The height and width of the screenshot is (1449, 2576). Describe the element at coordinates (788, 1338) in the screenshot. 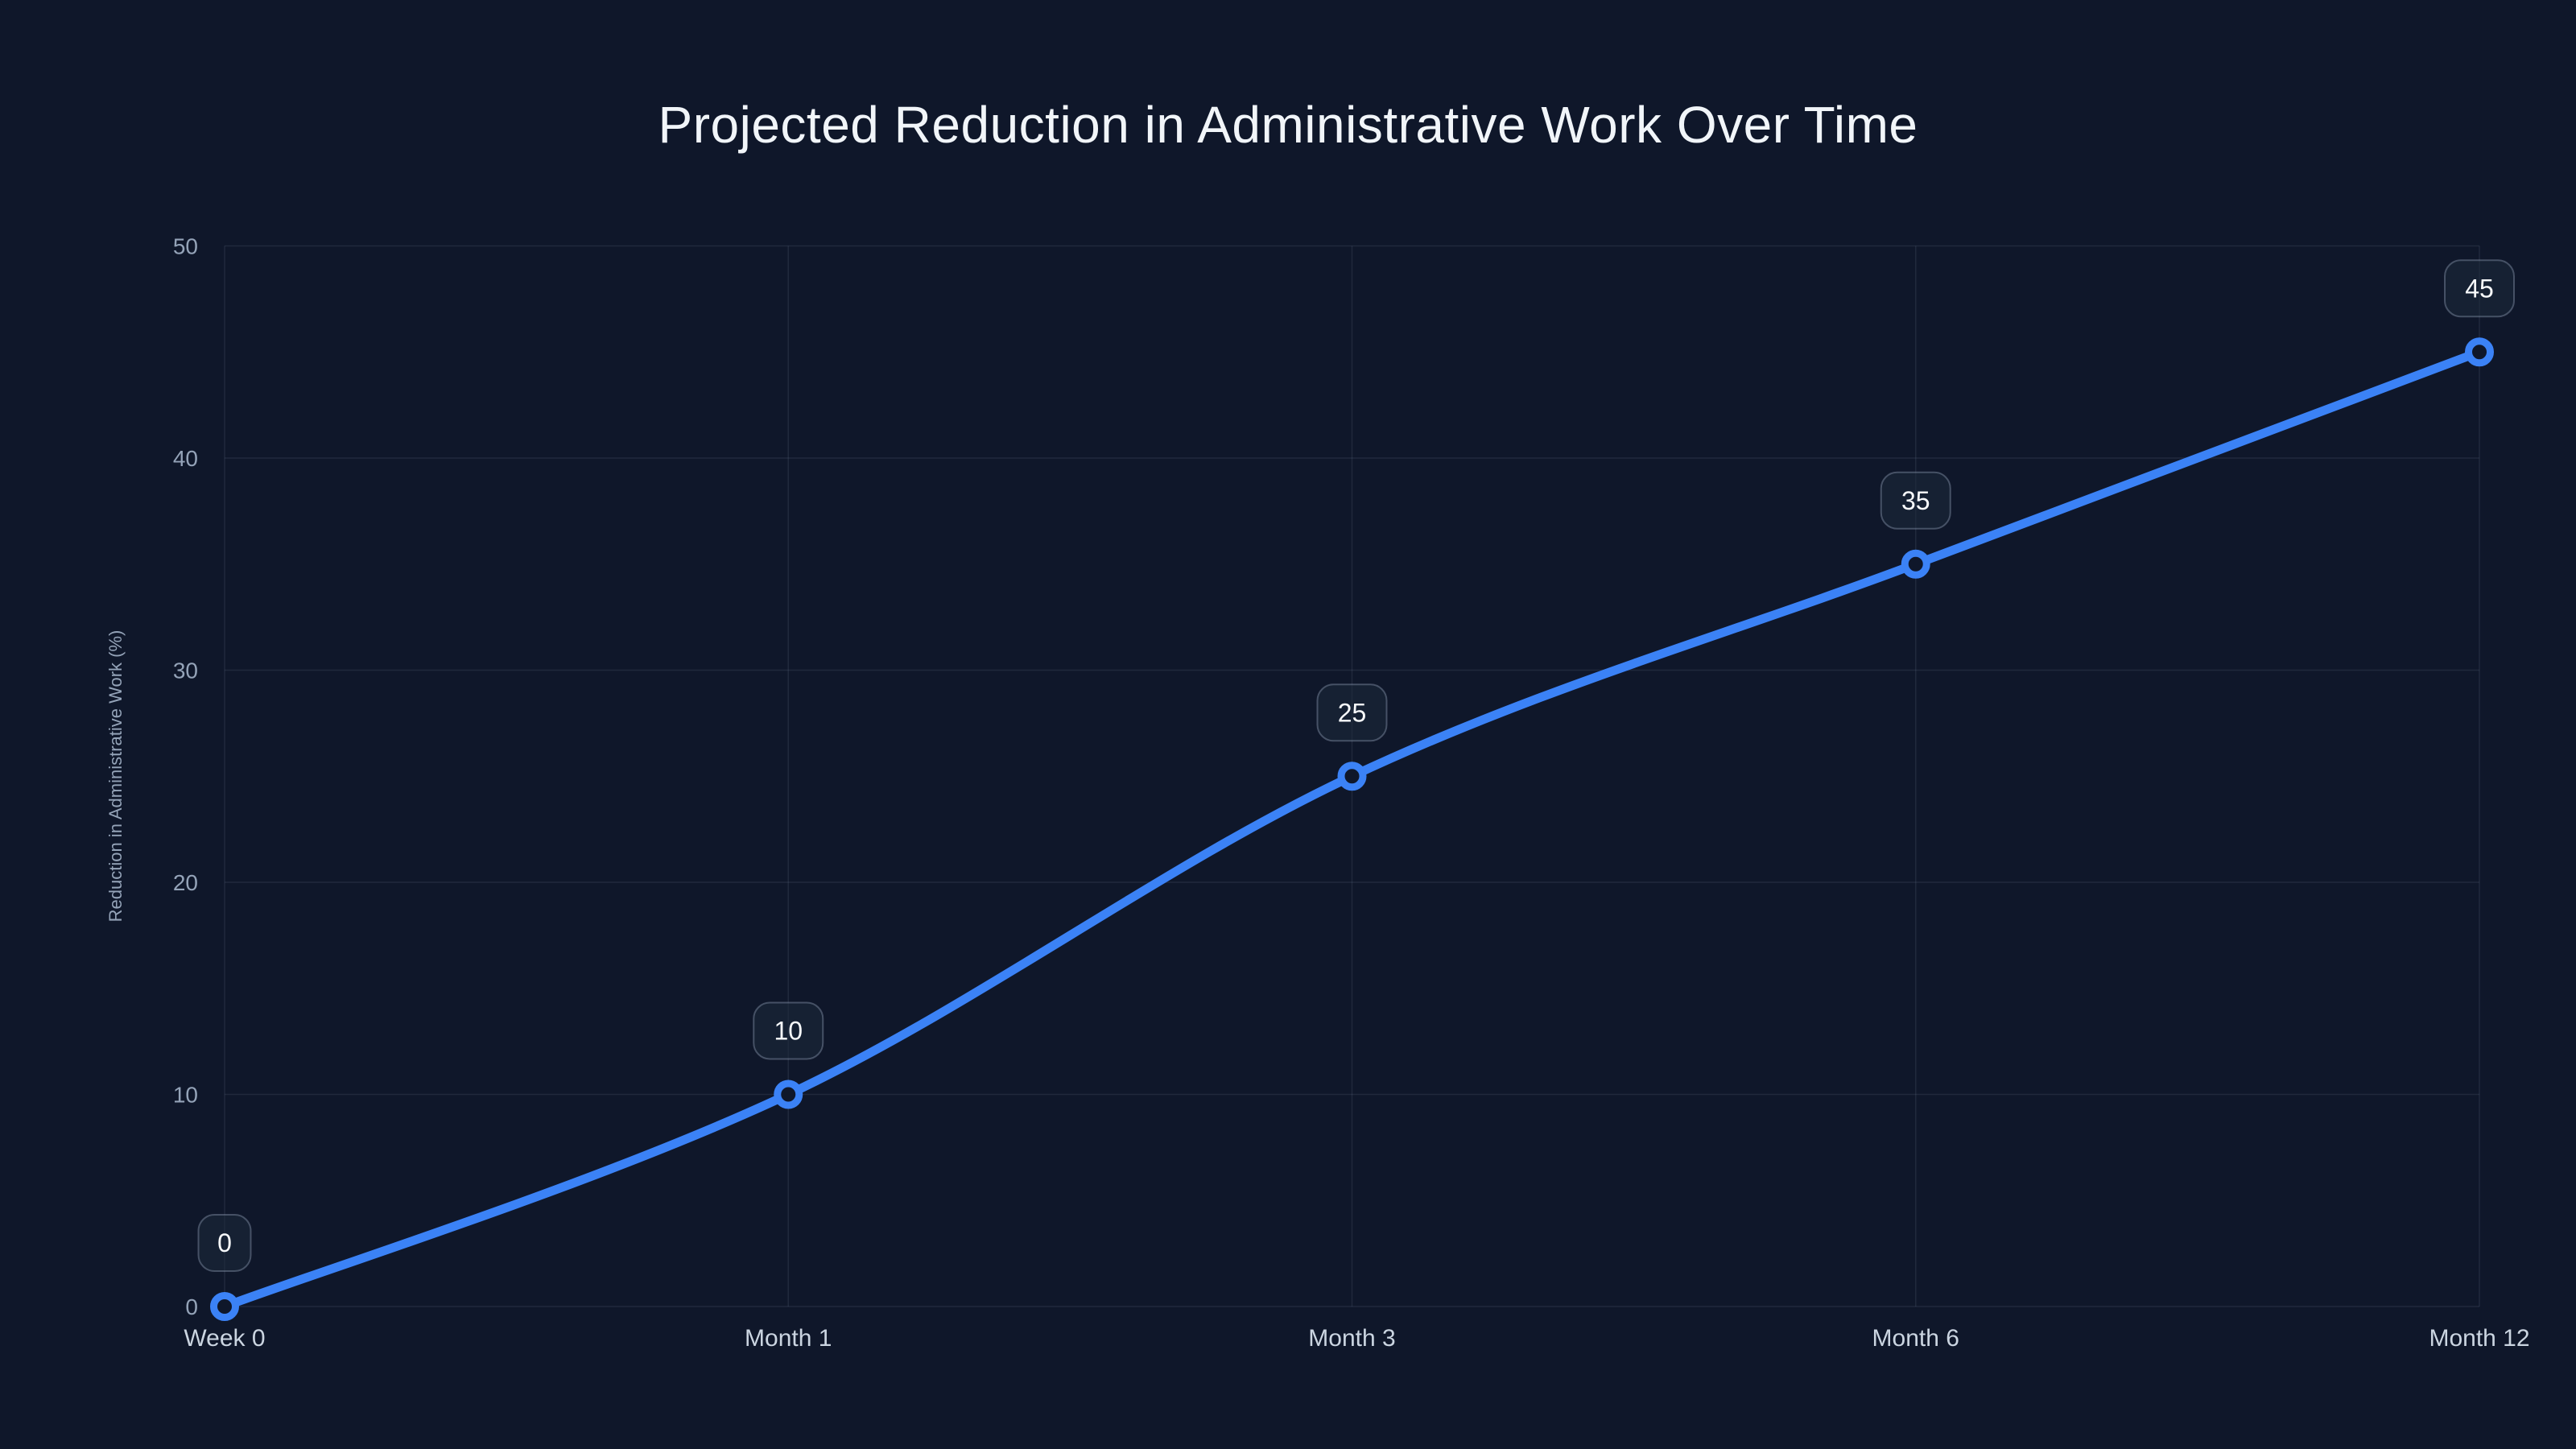

I see `x-tick-label: Month 1` at that location.